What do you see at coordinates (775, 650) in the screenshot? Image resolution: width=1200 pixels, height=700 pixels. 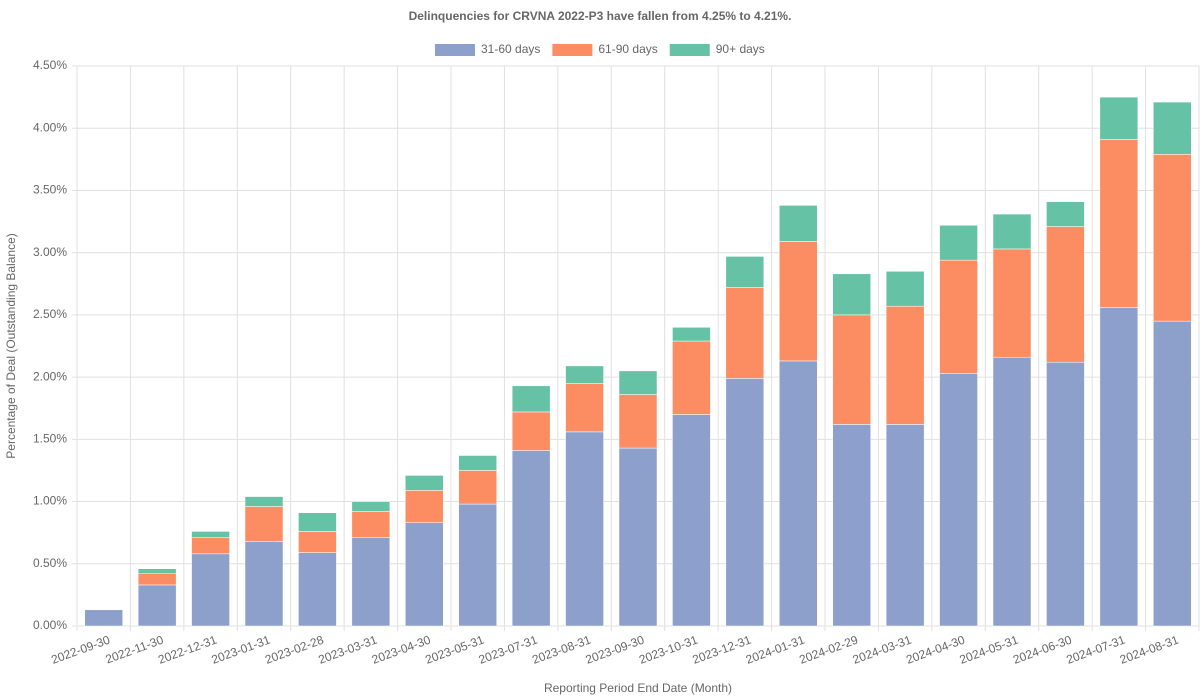 I see `x-tick-label: 2024-01-31` at bounding box center [775, 650].